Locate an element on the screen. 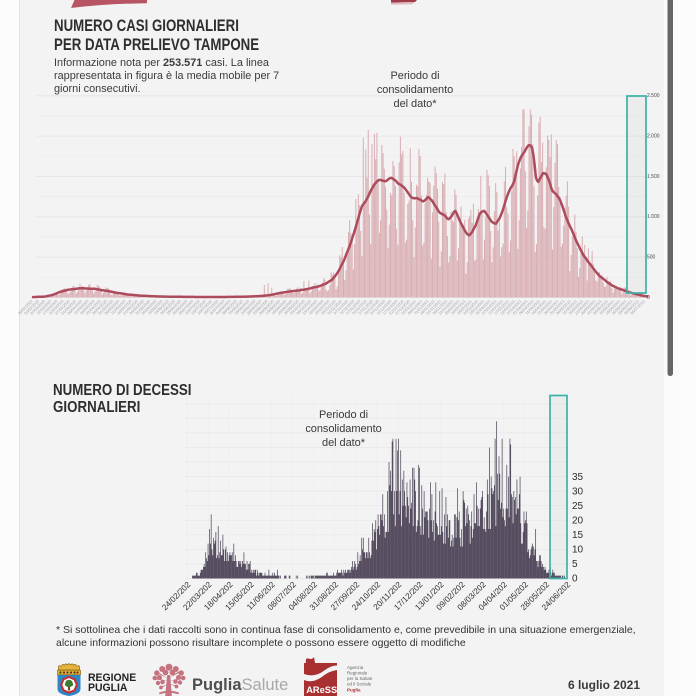 This screenshot has width=696, height=696. svg-text: ed il Sociale is located at coordinates (359, 684).